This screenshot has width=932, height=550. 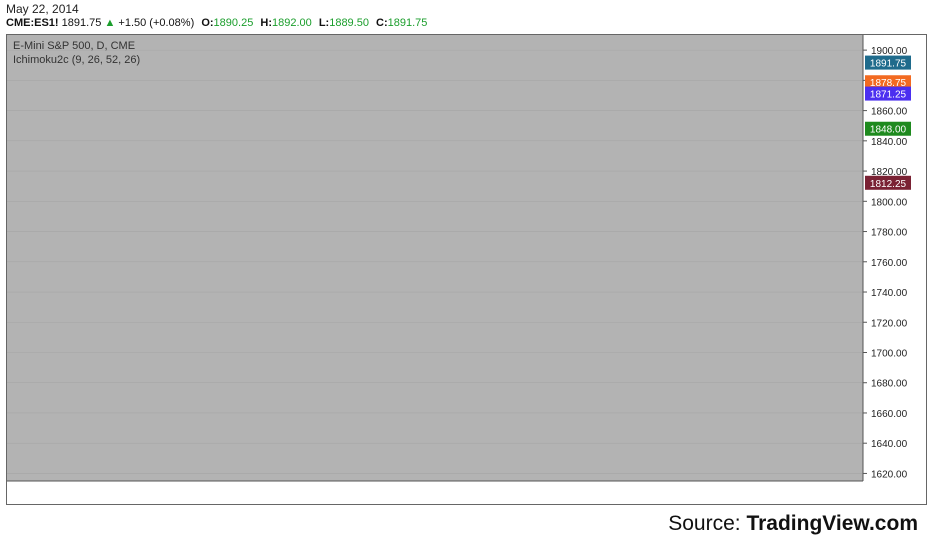 I want to click on price-label: 1891.75, so click(x=888, y=64).